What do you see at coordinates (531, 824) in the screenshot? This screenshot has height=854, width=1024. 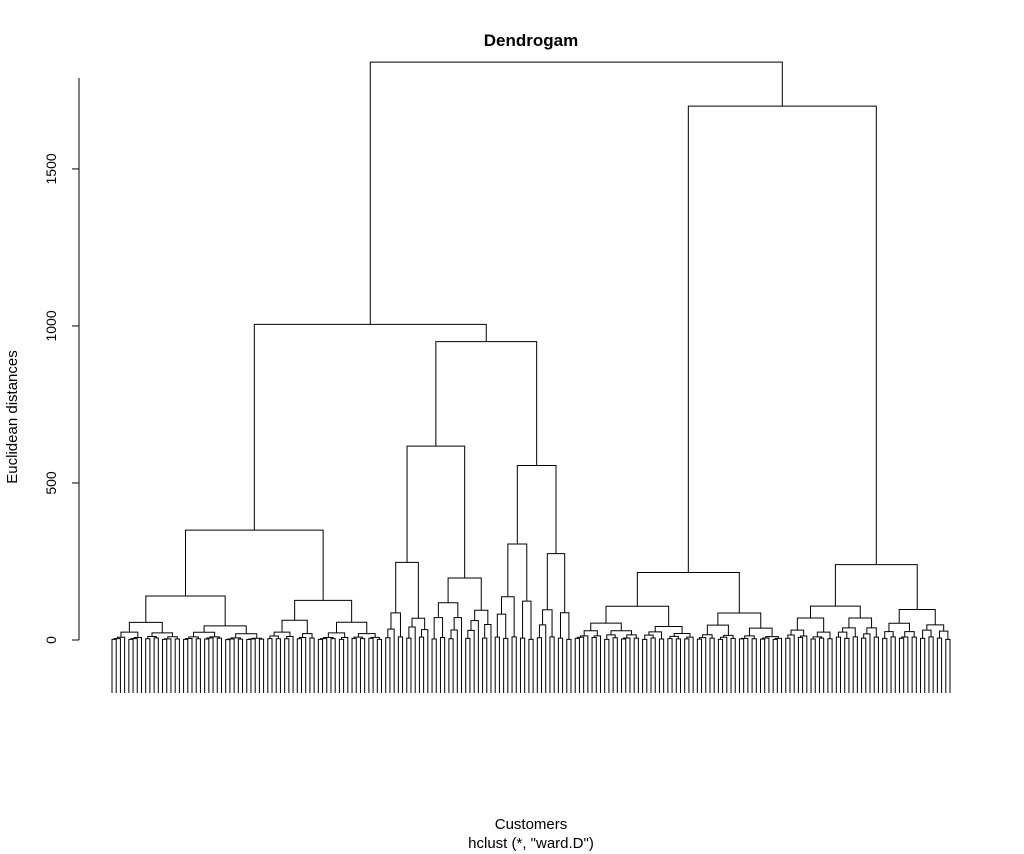 I see `x-axis-label: Customers` at bounding box center [531, 824].